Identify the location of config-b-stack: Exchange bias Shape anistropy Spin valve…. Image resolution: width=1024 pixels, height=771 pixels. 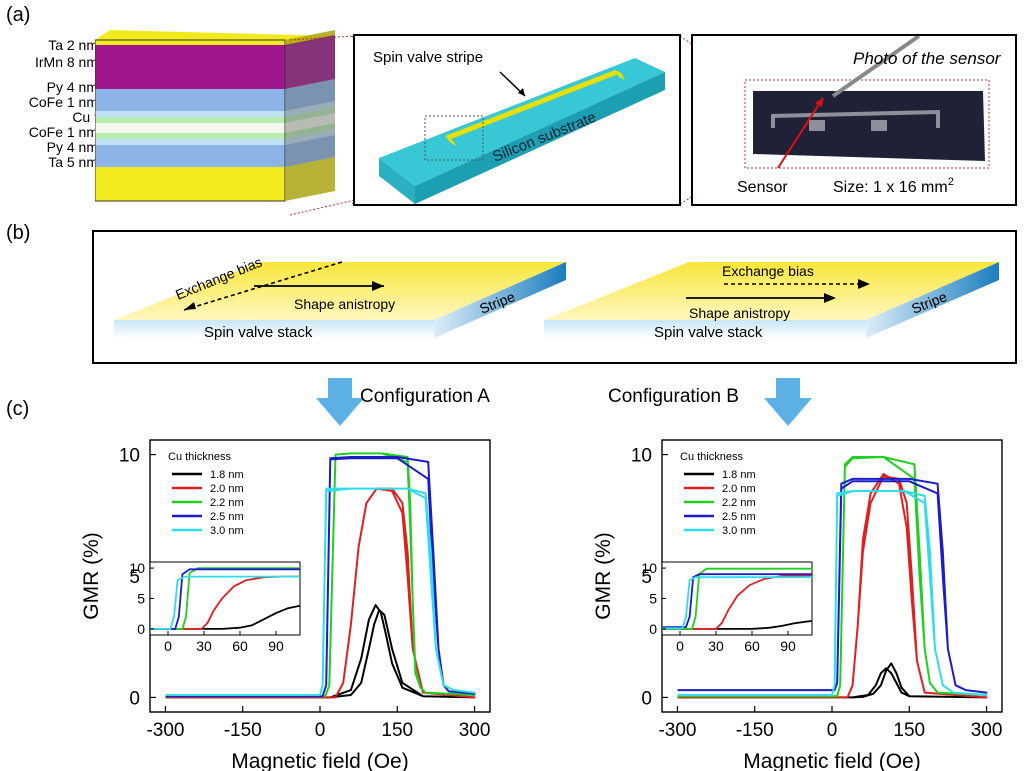
(771, 301).